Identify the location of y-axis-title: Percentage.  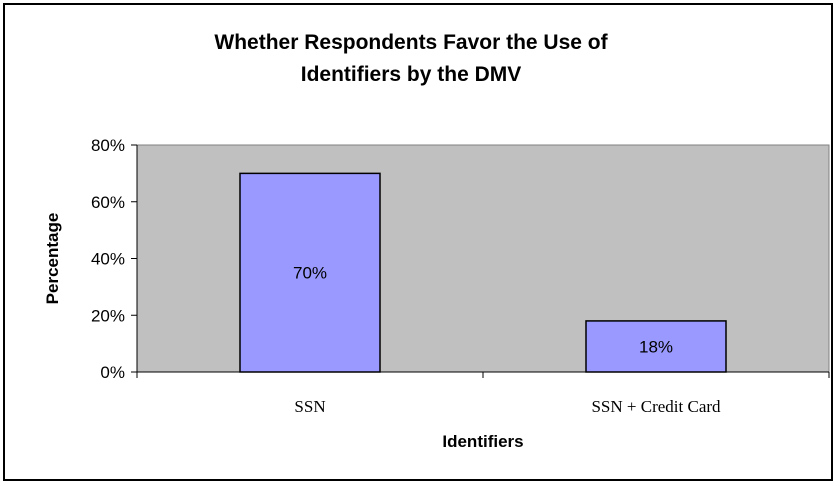
(52, 259).